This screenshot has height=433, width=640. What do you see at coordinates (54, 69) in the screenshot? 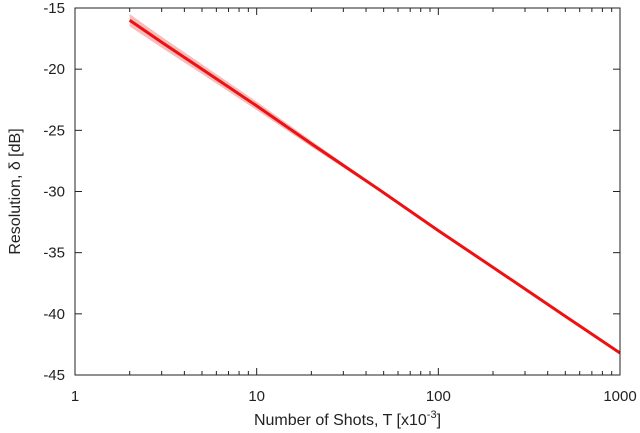
I see `y-tick-label: -20` at bounding box center [54, 69].